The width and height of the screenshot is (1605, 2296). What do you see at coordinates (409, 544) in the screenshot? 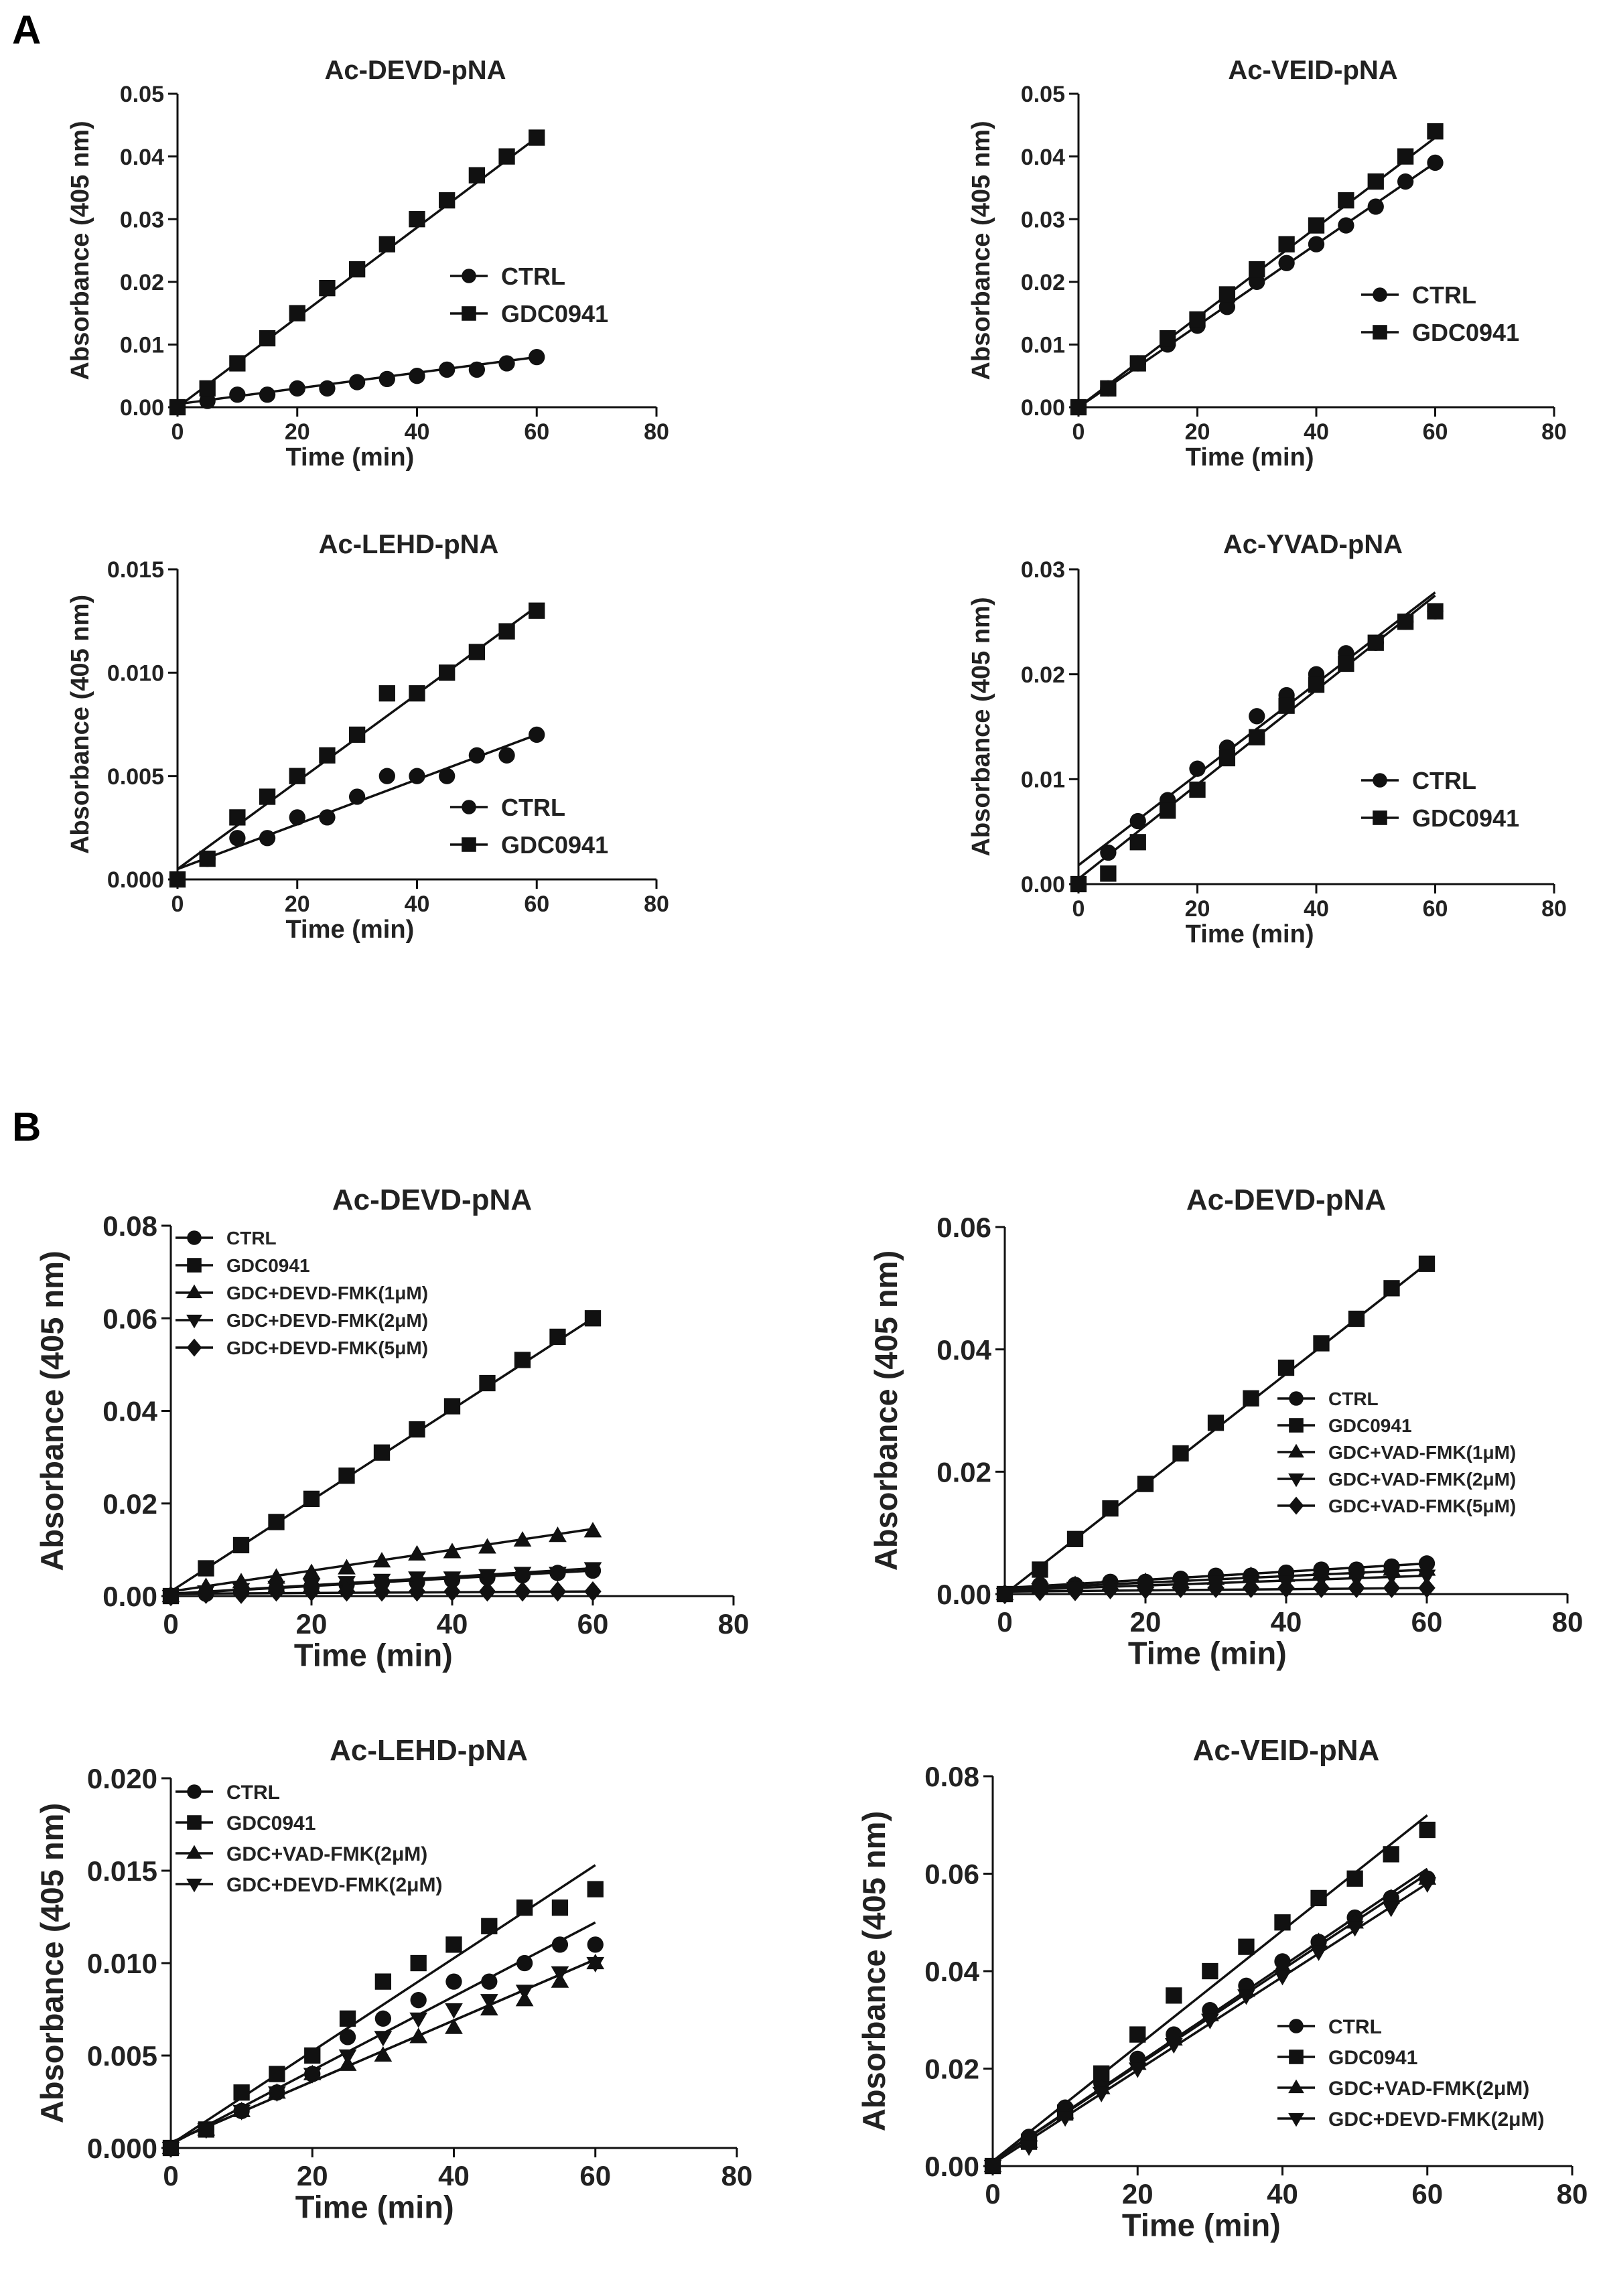
I see `chart-title: Ac-LEHD-pNA` at bounding box center [409, 544].